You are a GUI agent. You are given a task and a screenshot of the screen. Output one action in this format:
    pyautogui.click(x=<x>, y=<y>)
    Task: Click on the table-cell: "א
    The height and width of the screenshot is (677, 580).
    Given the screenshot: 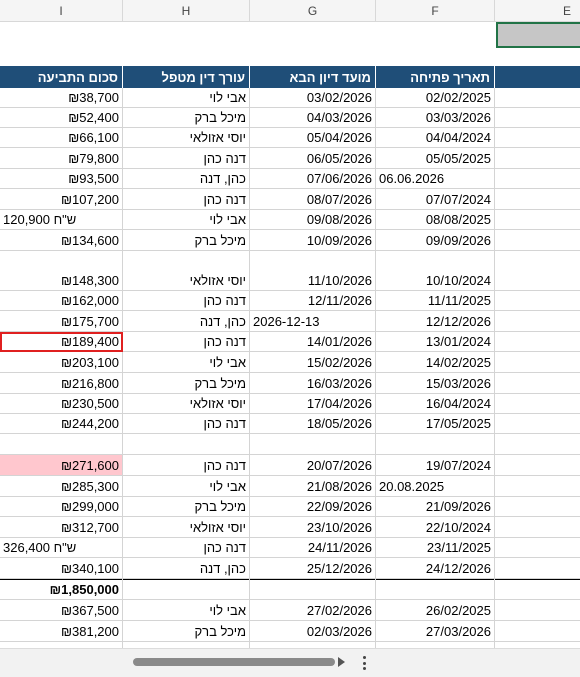 What is the action you would take?
    pyautogui.click(x=537, y=342)
    